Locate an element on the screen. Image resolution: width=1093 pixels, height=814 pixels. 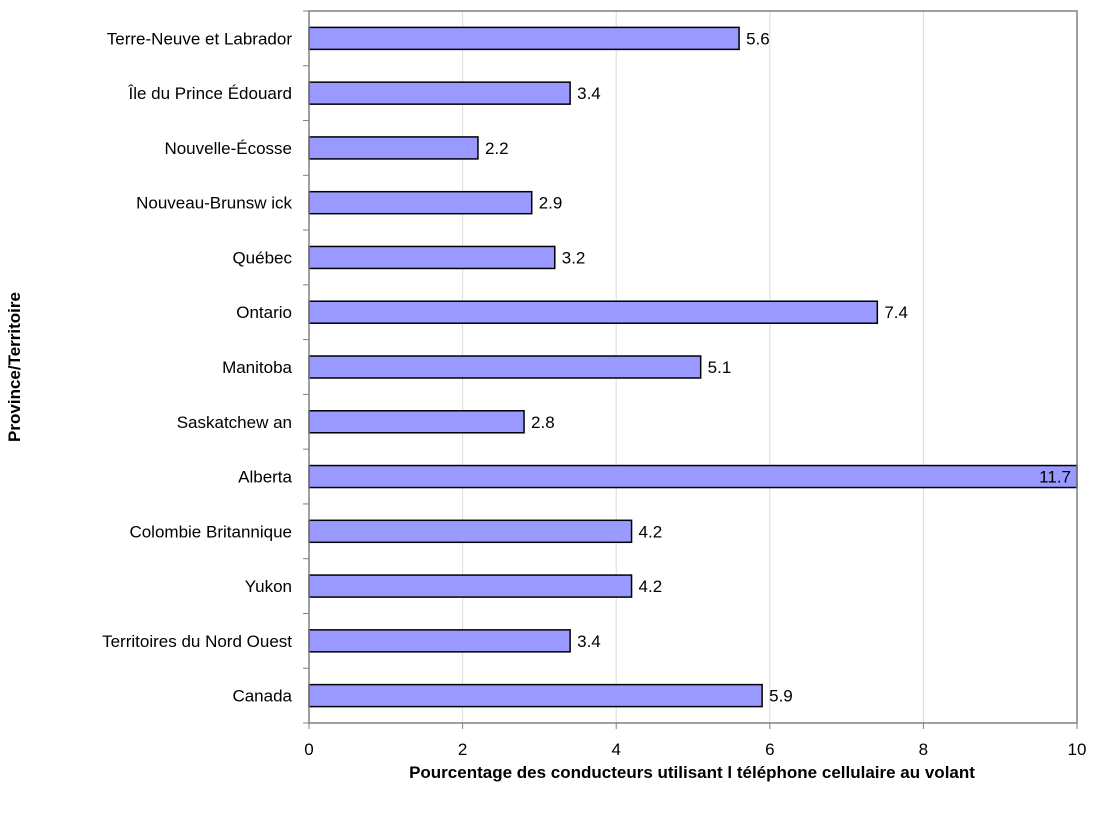
x-tick-label: 6 is located at coordinates (769, 749).